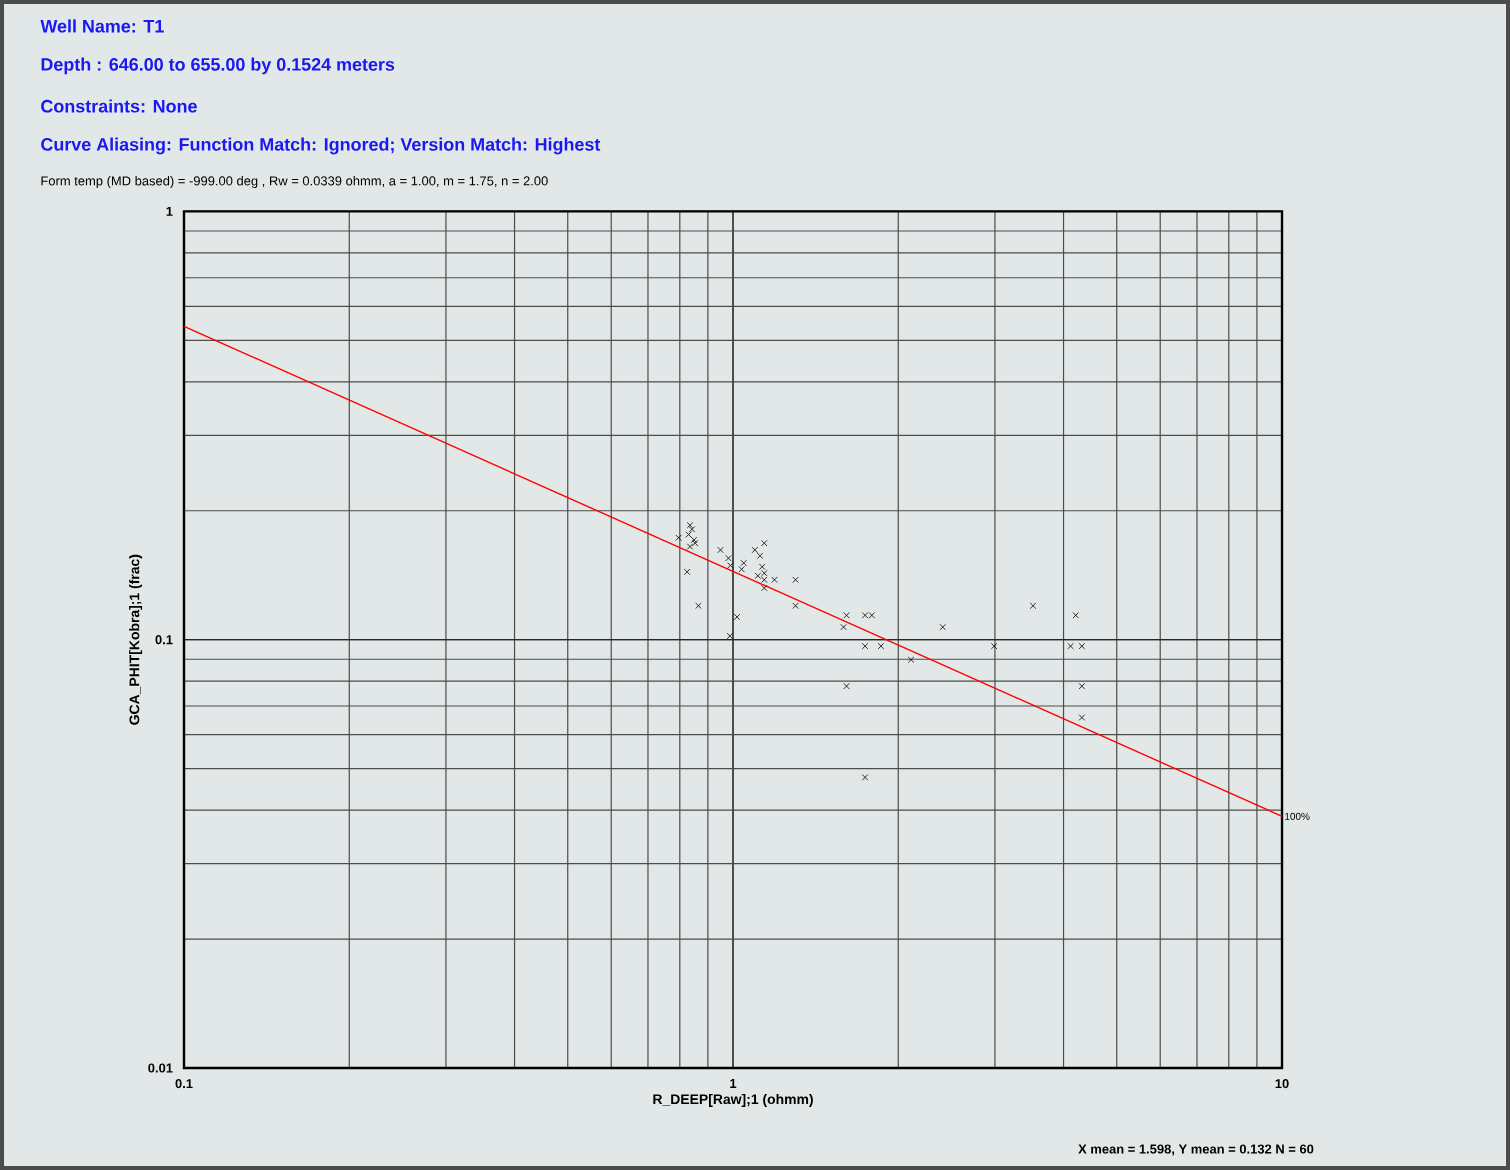 Image resolution: width=1510 pixels, height=1170 pixels. I want to click on text: Constraints: None, so click(119, 106).